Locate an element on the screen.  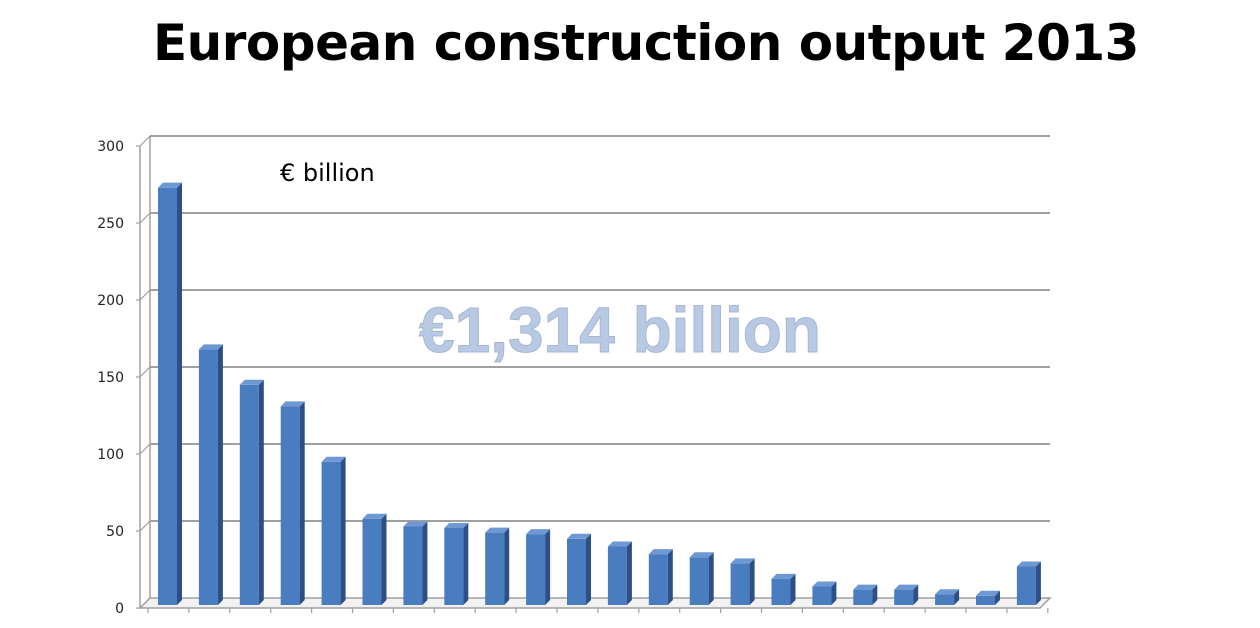
chart-title: European construction output 2013 is located at coordinates (646, 43).